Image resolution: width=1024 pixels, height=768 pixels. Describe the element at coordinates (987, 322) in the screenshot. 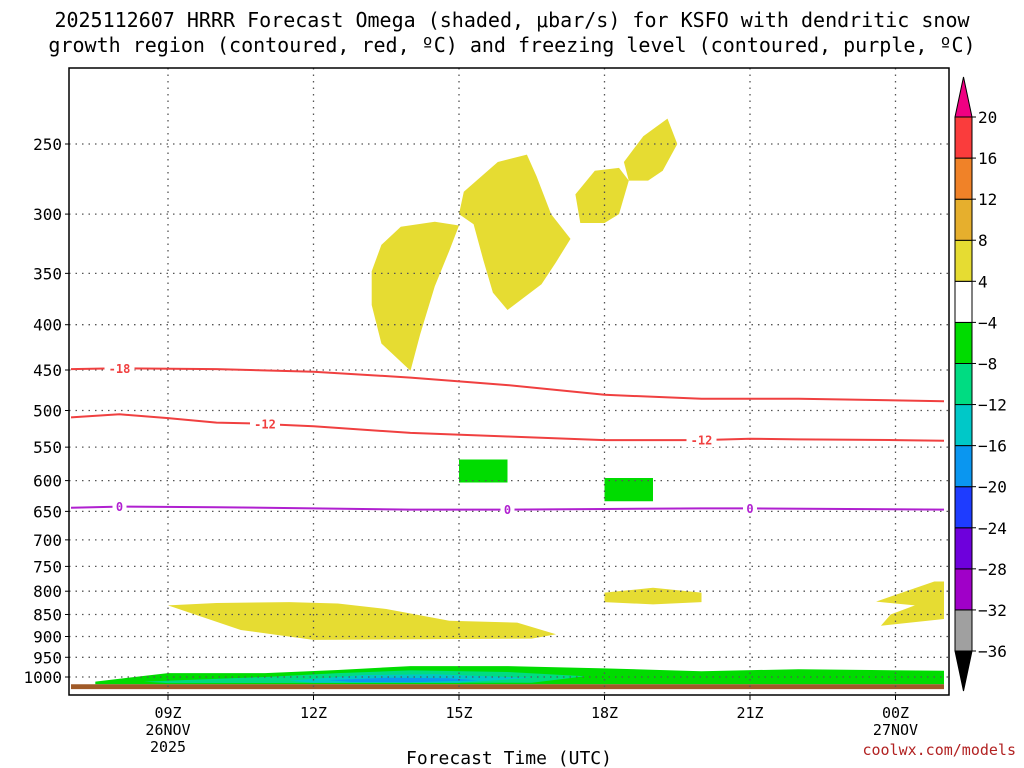

I see `colorbar-label-5: −4` at that location.